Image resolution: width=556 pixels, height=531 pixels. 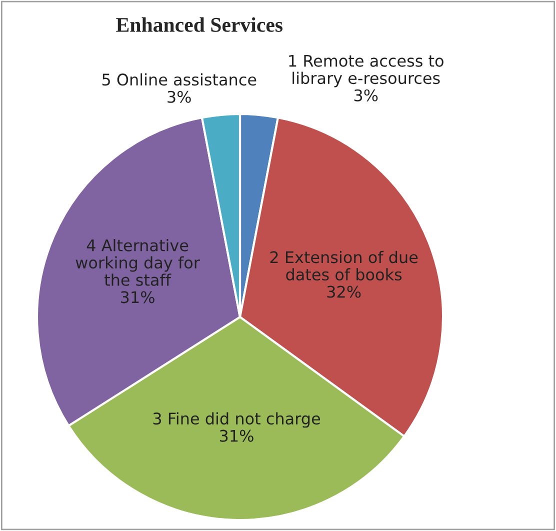 I want to click on slice-label: 1 Remote access to library e-resources, so click(x=366, y=71).